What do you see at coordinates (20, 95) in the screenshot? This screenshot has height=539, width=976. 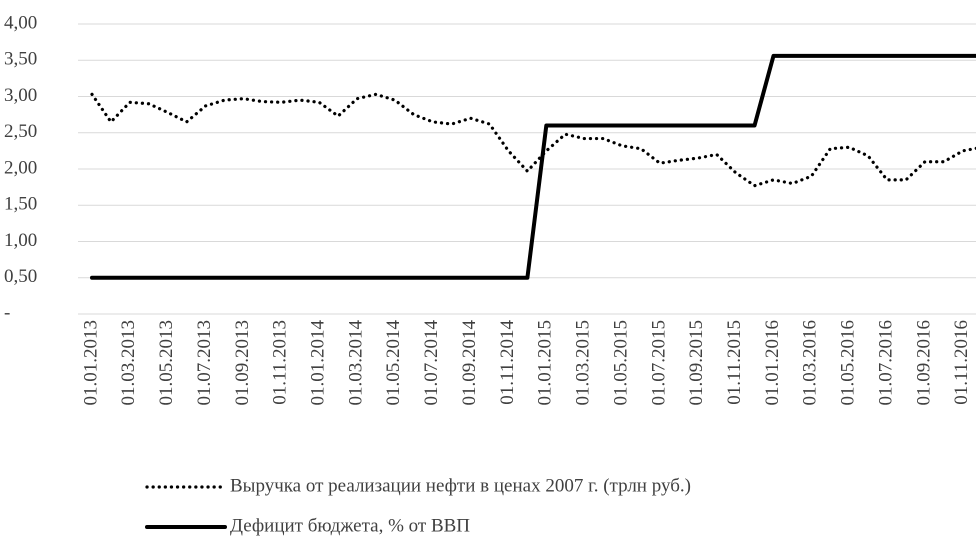 I see `y-tick-label: 3,00` at bounding box center [20, 95].